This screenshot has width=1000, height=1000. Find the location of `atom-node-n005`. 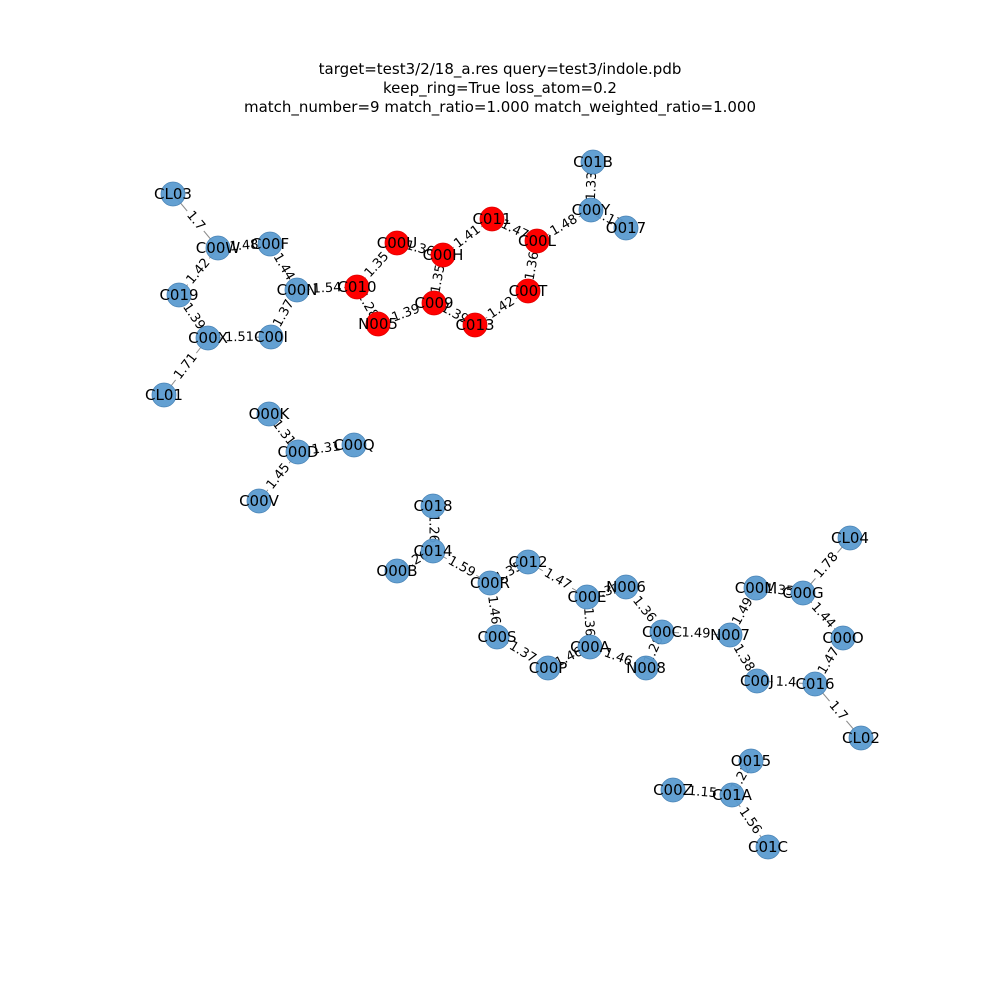

atom-node-n005 is located at coordinates (378, 324).